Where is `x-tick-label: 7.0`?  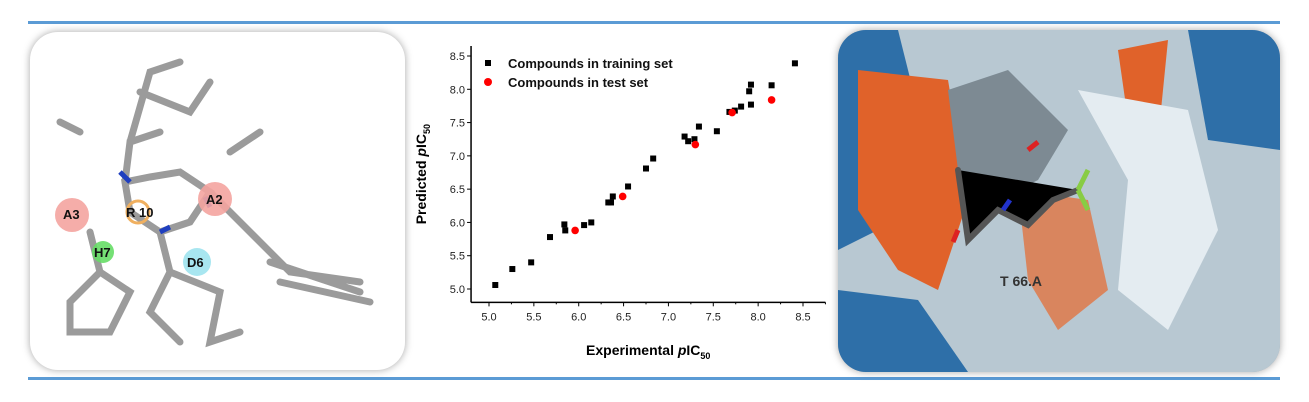
x-tick-label: 7.0 is located at coordinates (668, 317).